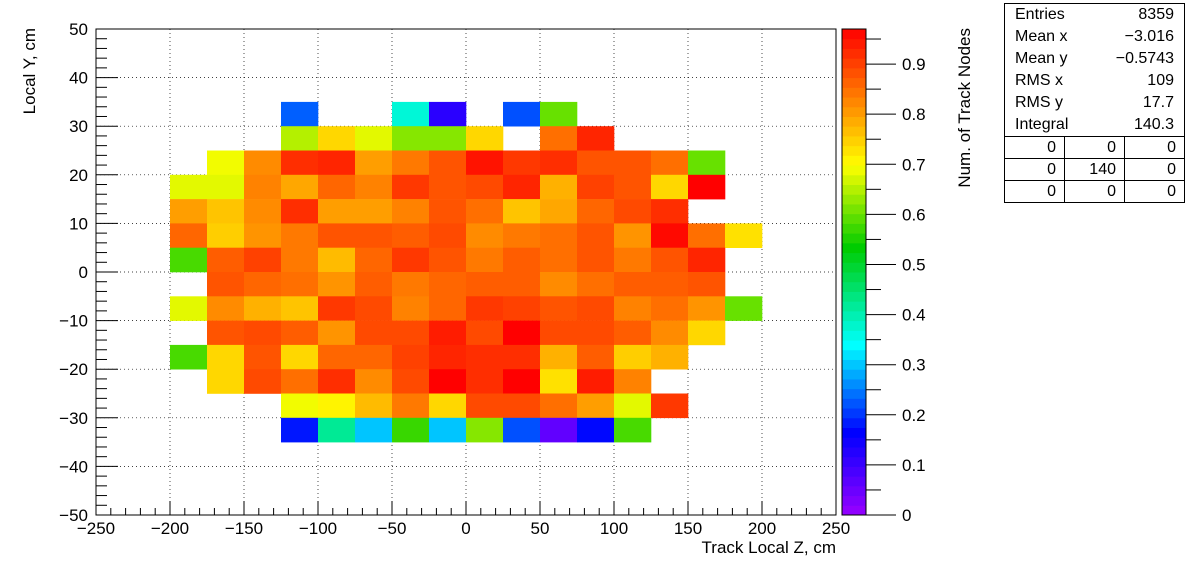 The height and width of the screenshot is (572, 1196). Describe the element at coordinates (914, 315) in the screenshot. I see `color-scale-tick-label: 0.4` at that location.